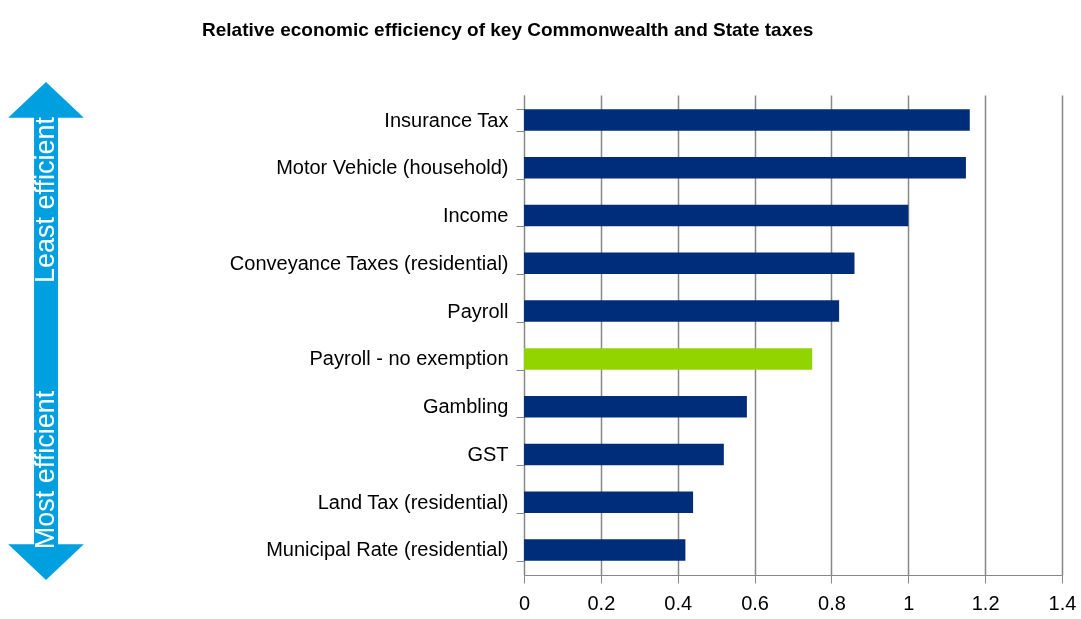  Describe the element at coordinates (508, 29) in the screenshot. I see `chart-title: Relative economic efficiency of key Commonwealth and State taxes` at that location.